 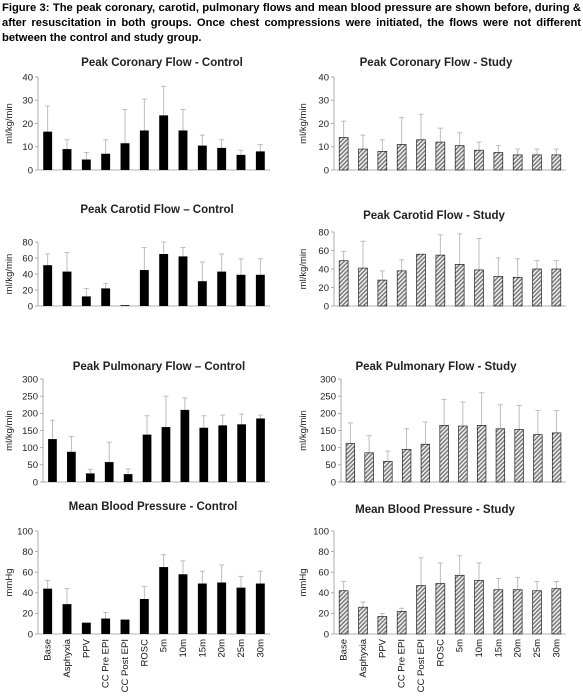 What do you see at coordinates (436, 367) in the screenshot?
I see `chart-title: Peak Pulmonary Flow - Study` at bounding box center [436, 367].